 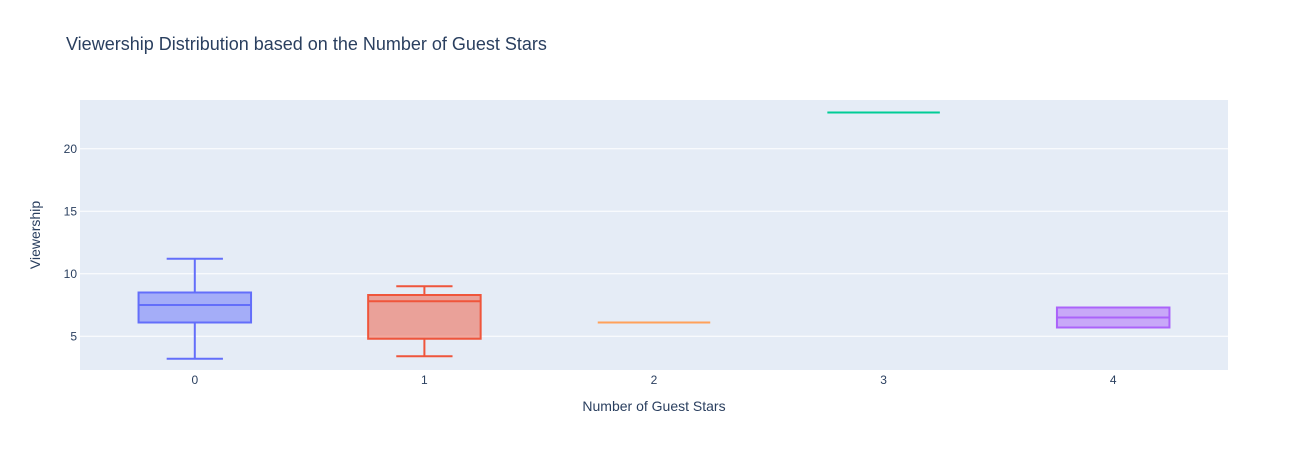 What do you see at coordinates (71, 274) in the screenshot?
I see `y-tick-label: 10` at bounding box center [71, 274].